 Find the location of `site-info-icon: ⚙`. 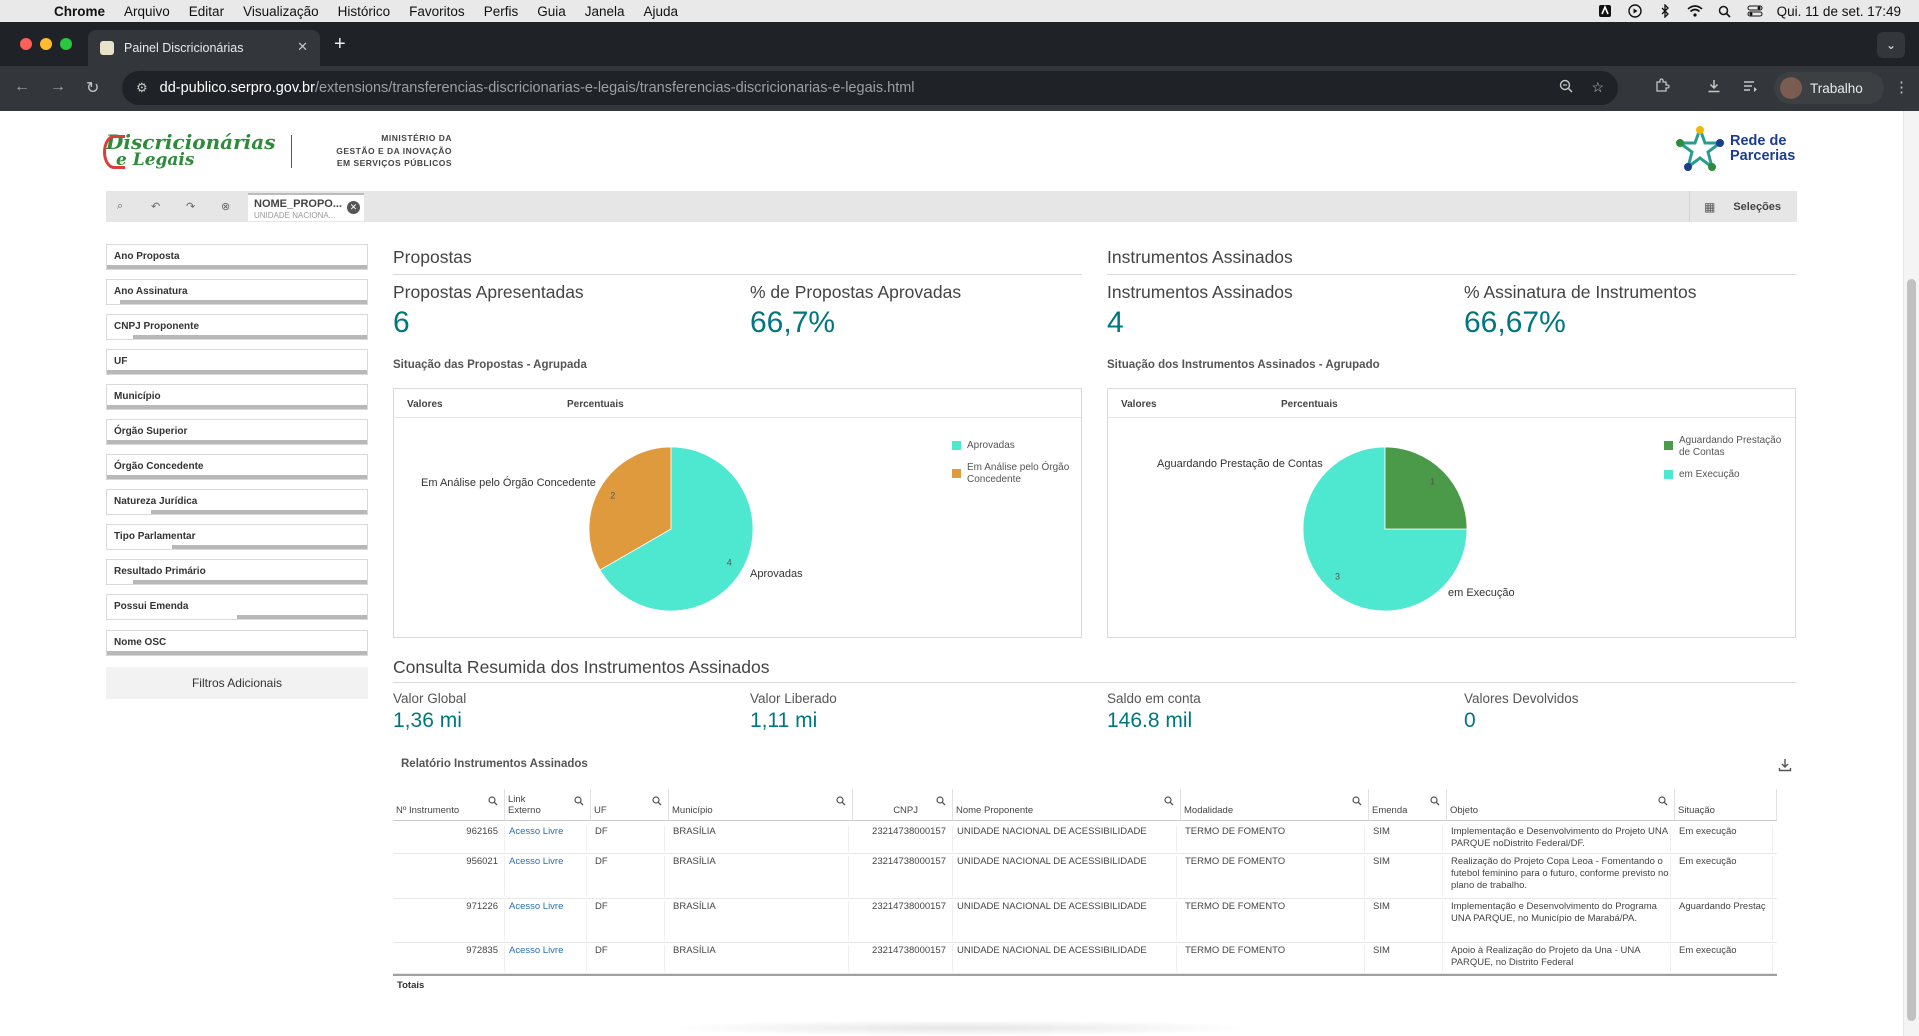

site-info-icon: ⚙ is located at coordinates (142, 87).